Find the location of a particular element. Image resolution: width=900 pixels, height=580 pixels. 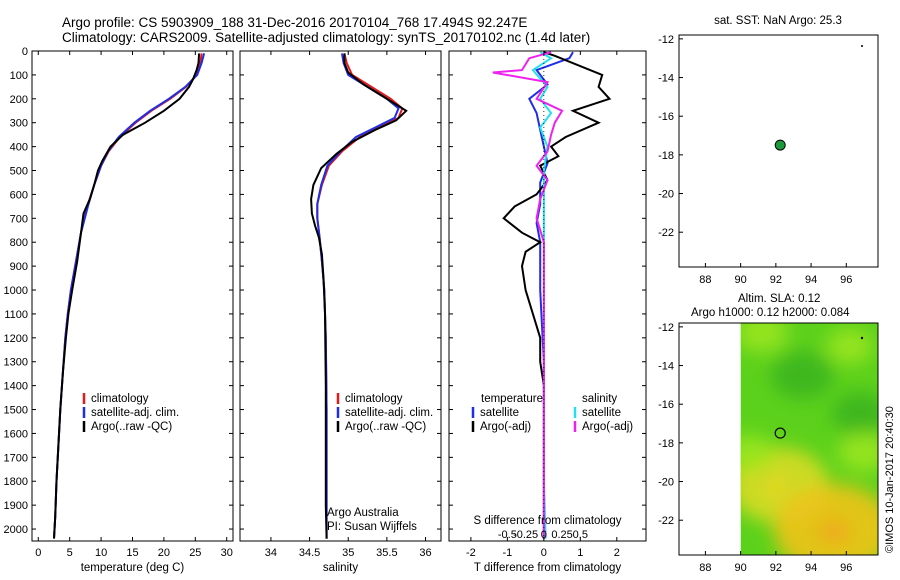

g-sla-ytick-label: -22 is located at coordinates (666, 521).